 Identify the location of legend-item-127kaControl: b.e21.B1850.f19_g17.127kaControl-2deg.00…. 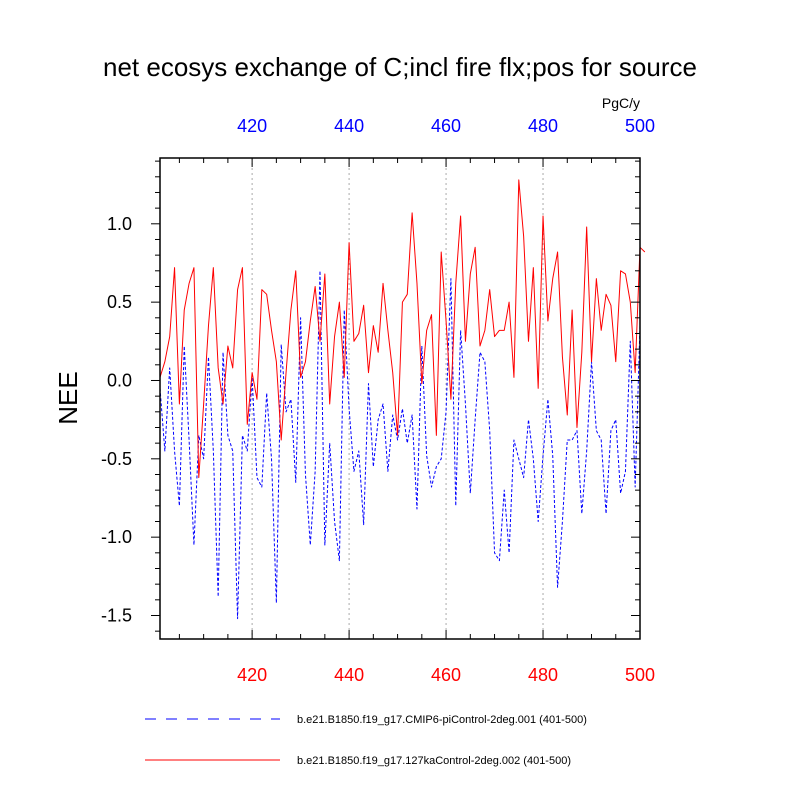
(358, 761).